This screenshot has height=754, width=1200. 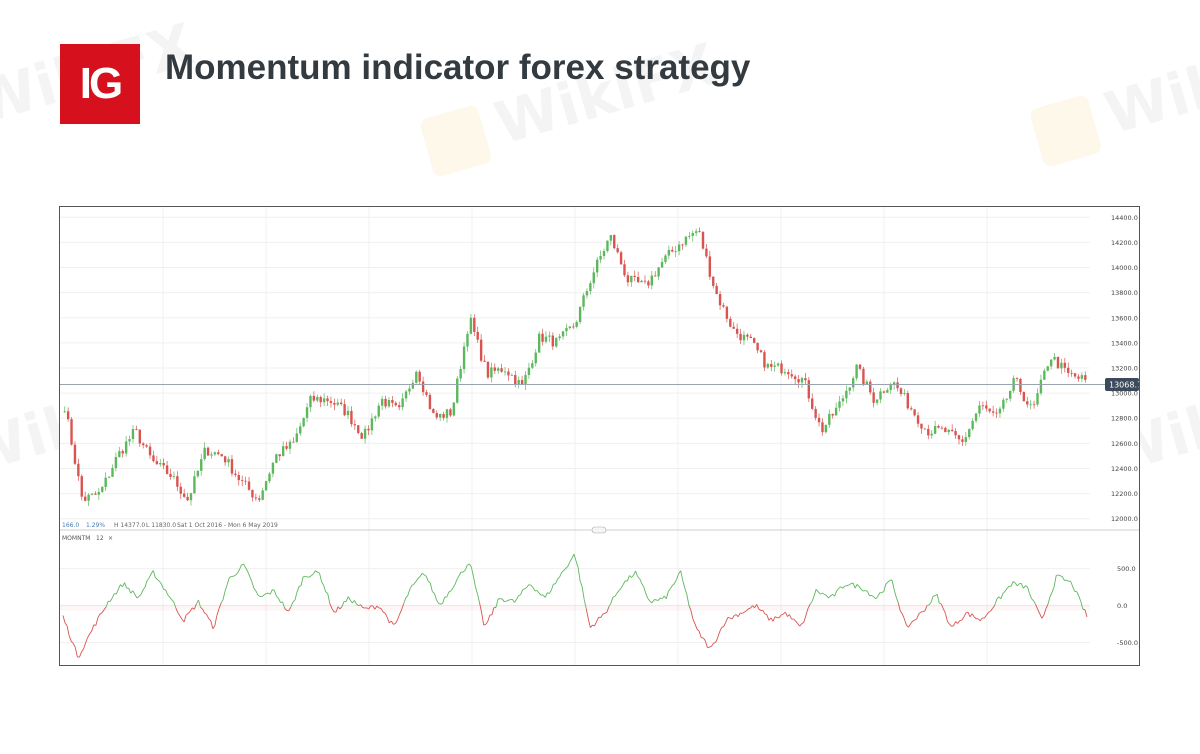 What do you see at coordinates (1124, 394) in the screenshot?
I see `price-tick-label: 13000.0` at bounding box center [1124, 394].